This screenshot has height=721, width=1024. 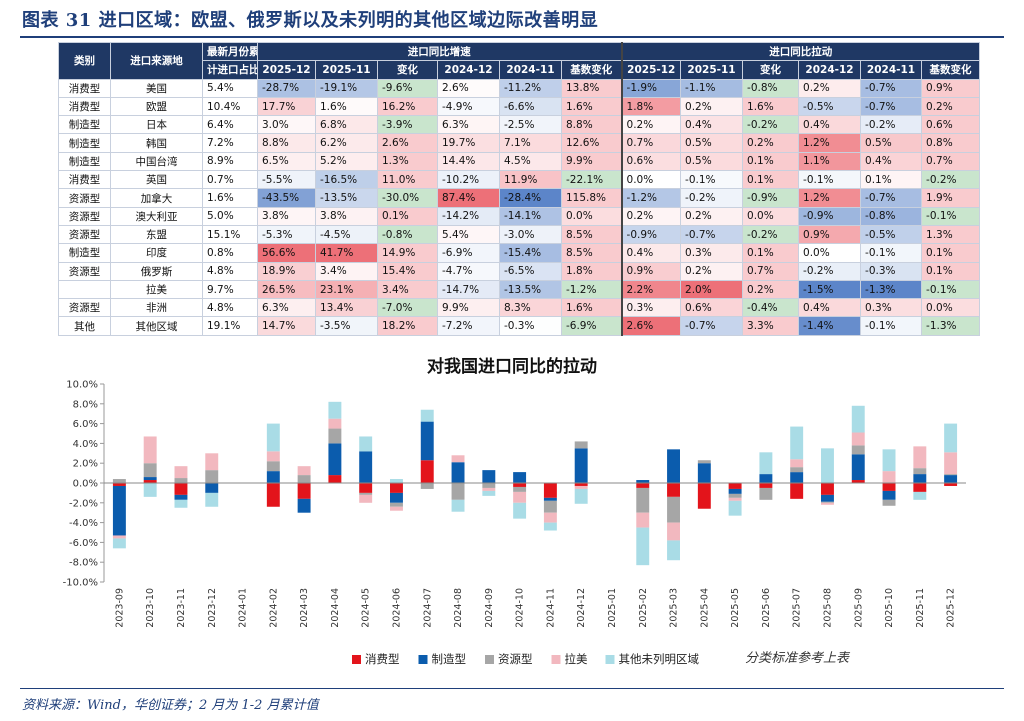 I want to click on cell-value: 9.9%, so click(x=591, y=161).